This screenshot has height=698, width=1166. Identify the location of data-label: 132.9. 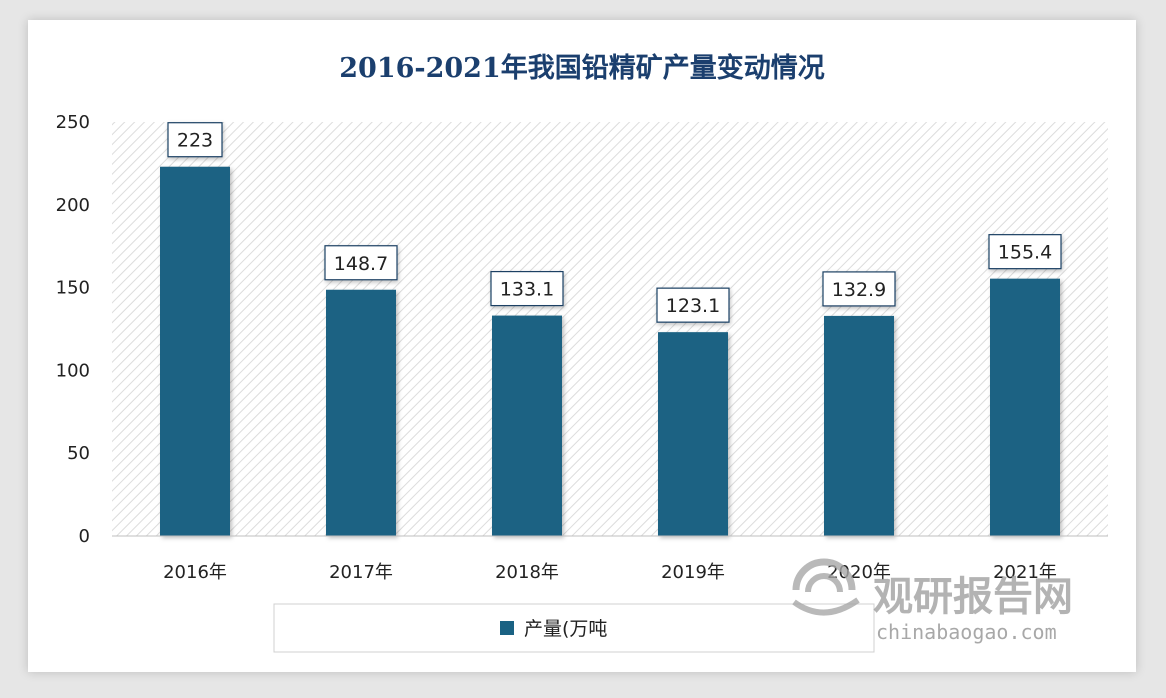
(859, 290).